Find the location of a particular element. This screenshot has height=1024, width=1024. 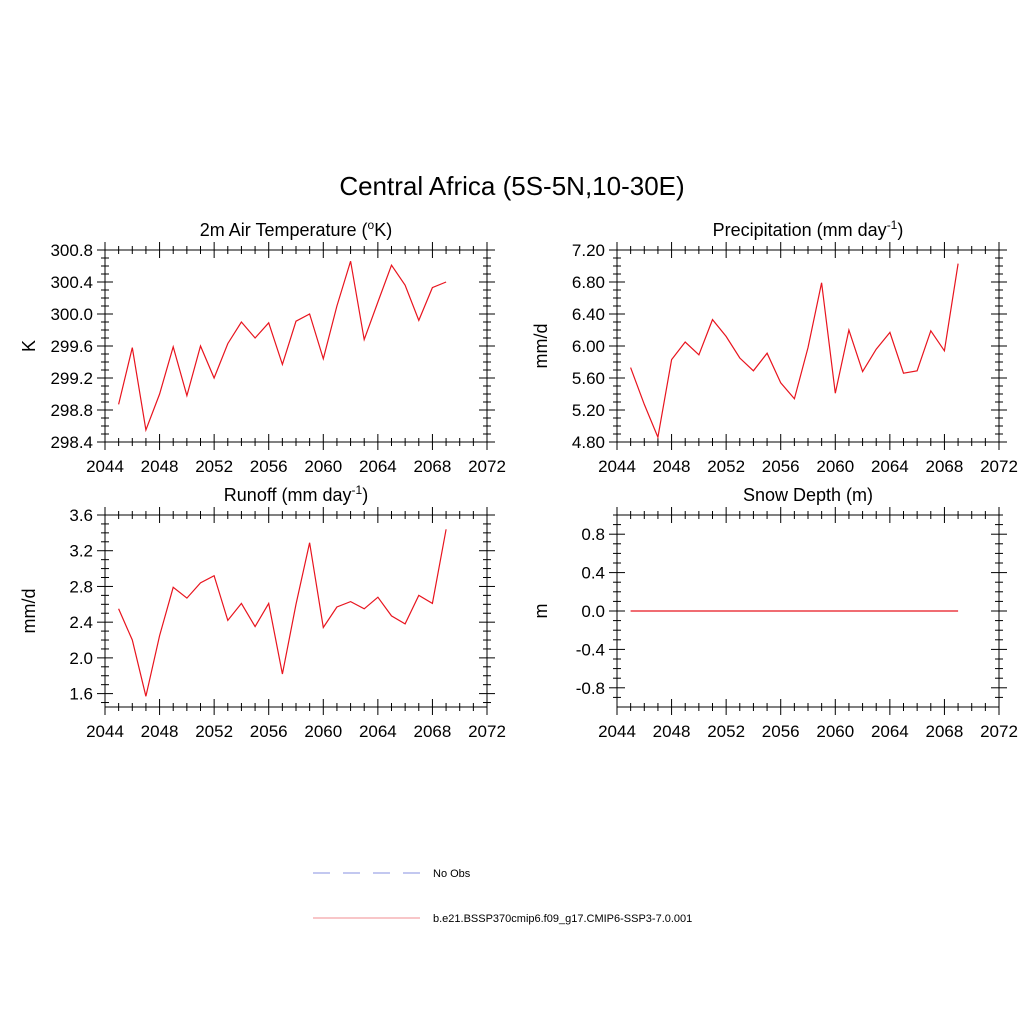

y-tick-label: 0.4 is located at coordinates (593, 573).